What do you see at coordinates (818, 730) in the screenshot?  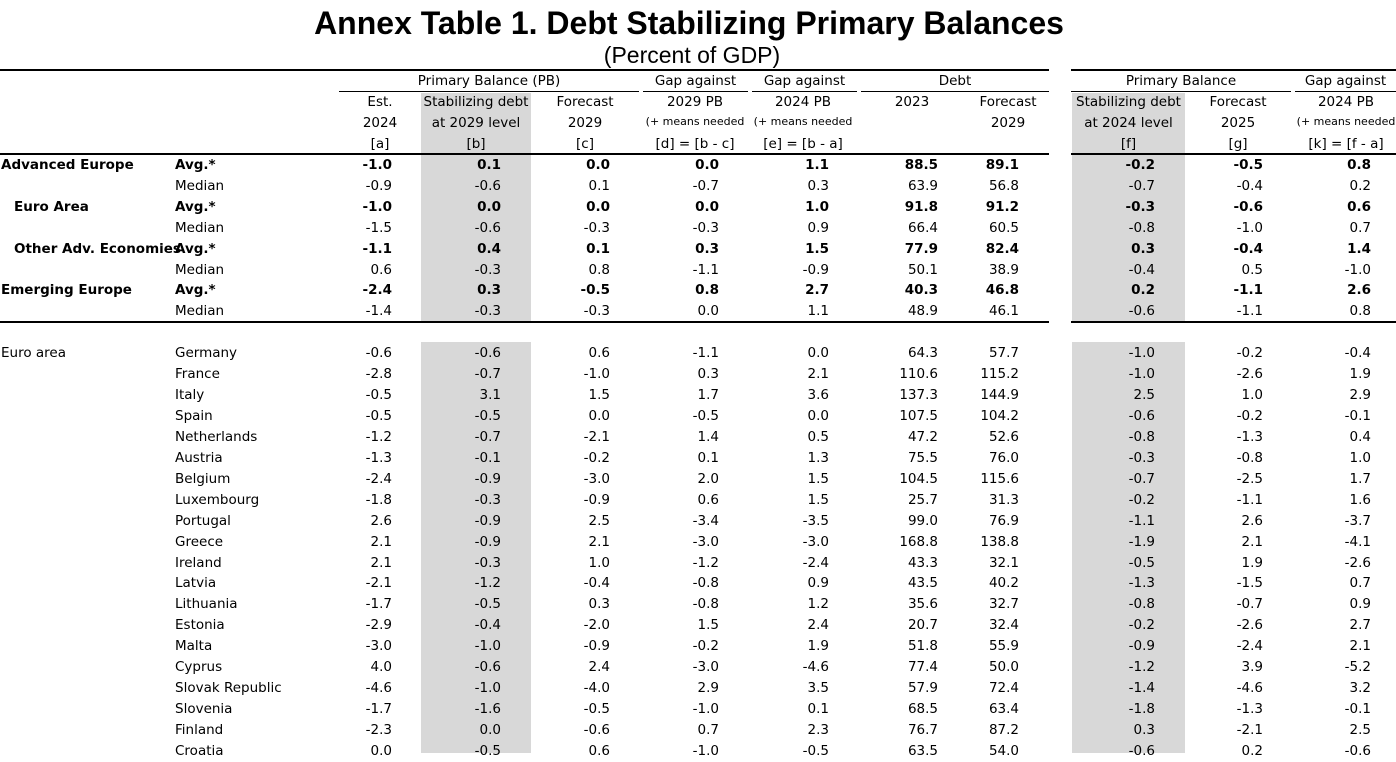 I see `table-cell: 2.3` at bounding box center [818, 730].